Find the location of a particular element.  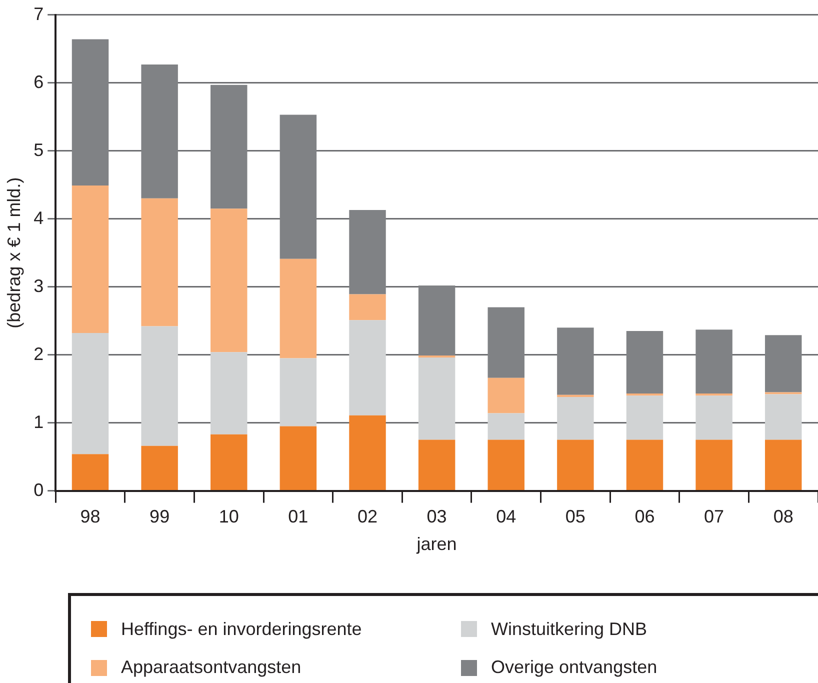

y-tick-label: 6 is located at coordinates (39, 82).